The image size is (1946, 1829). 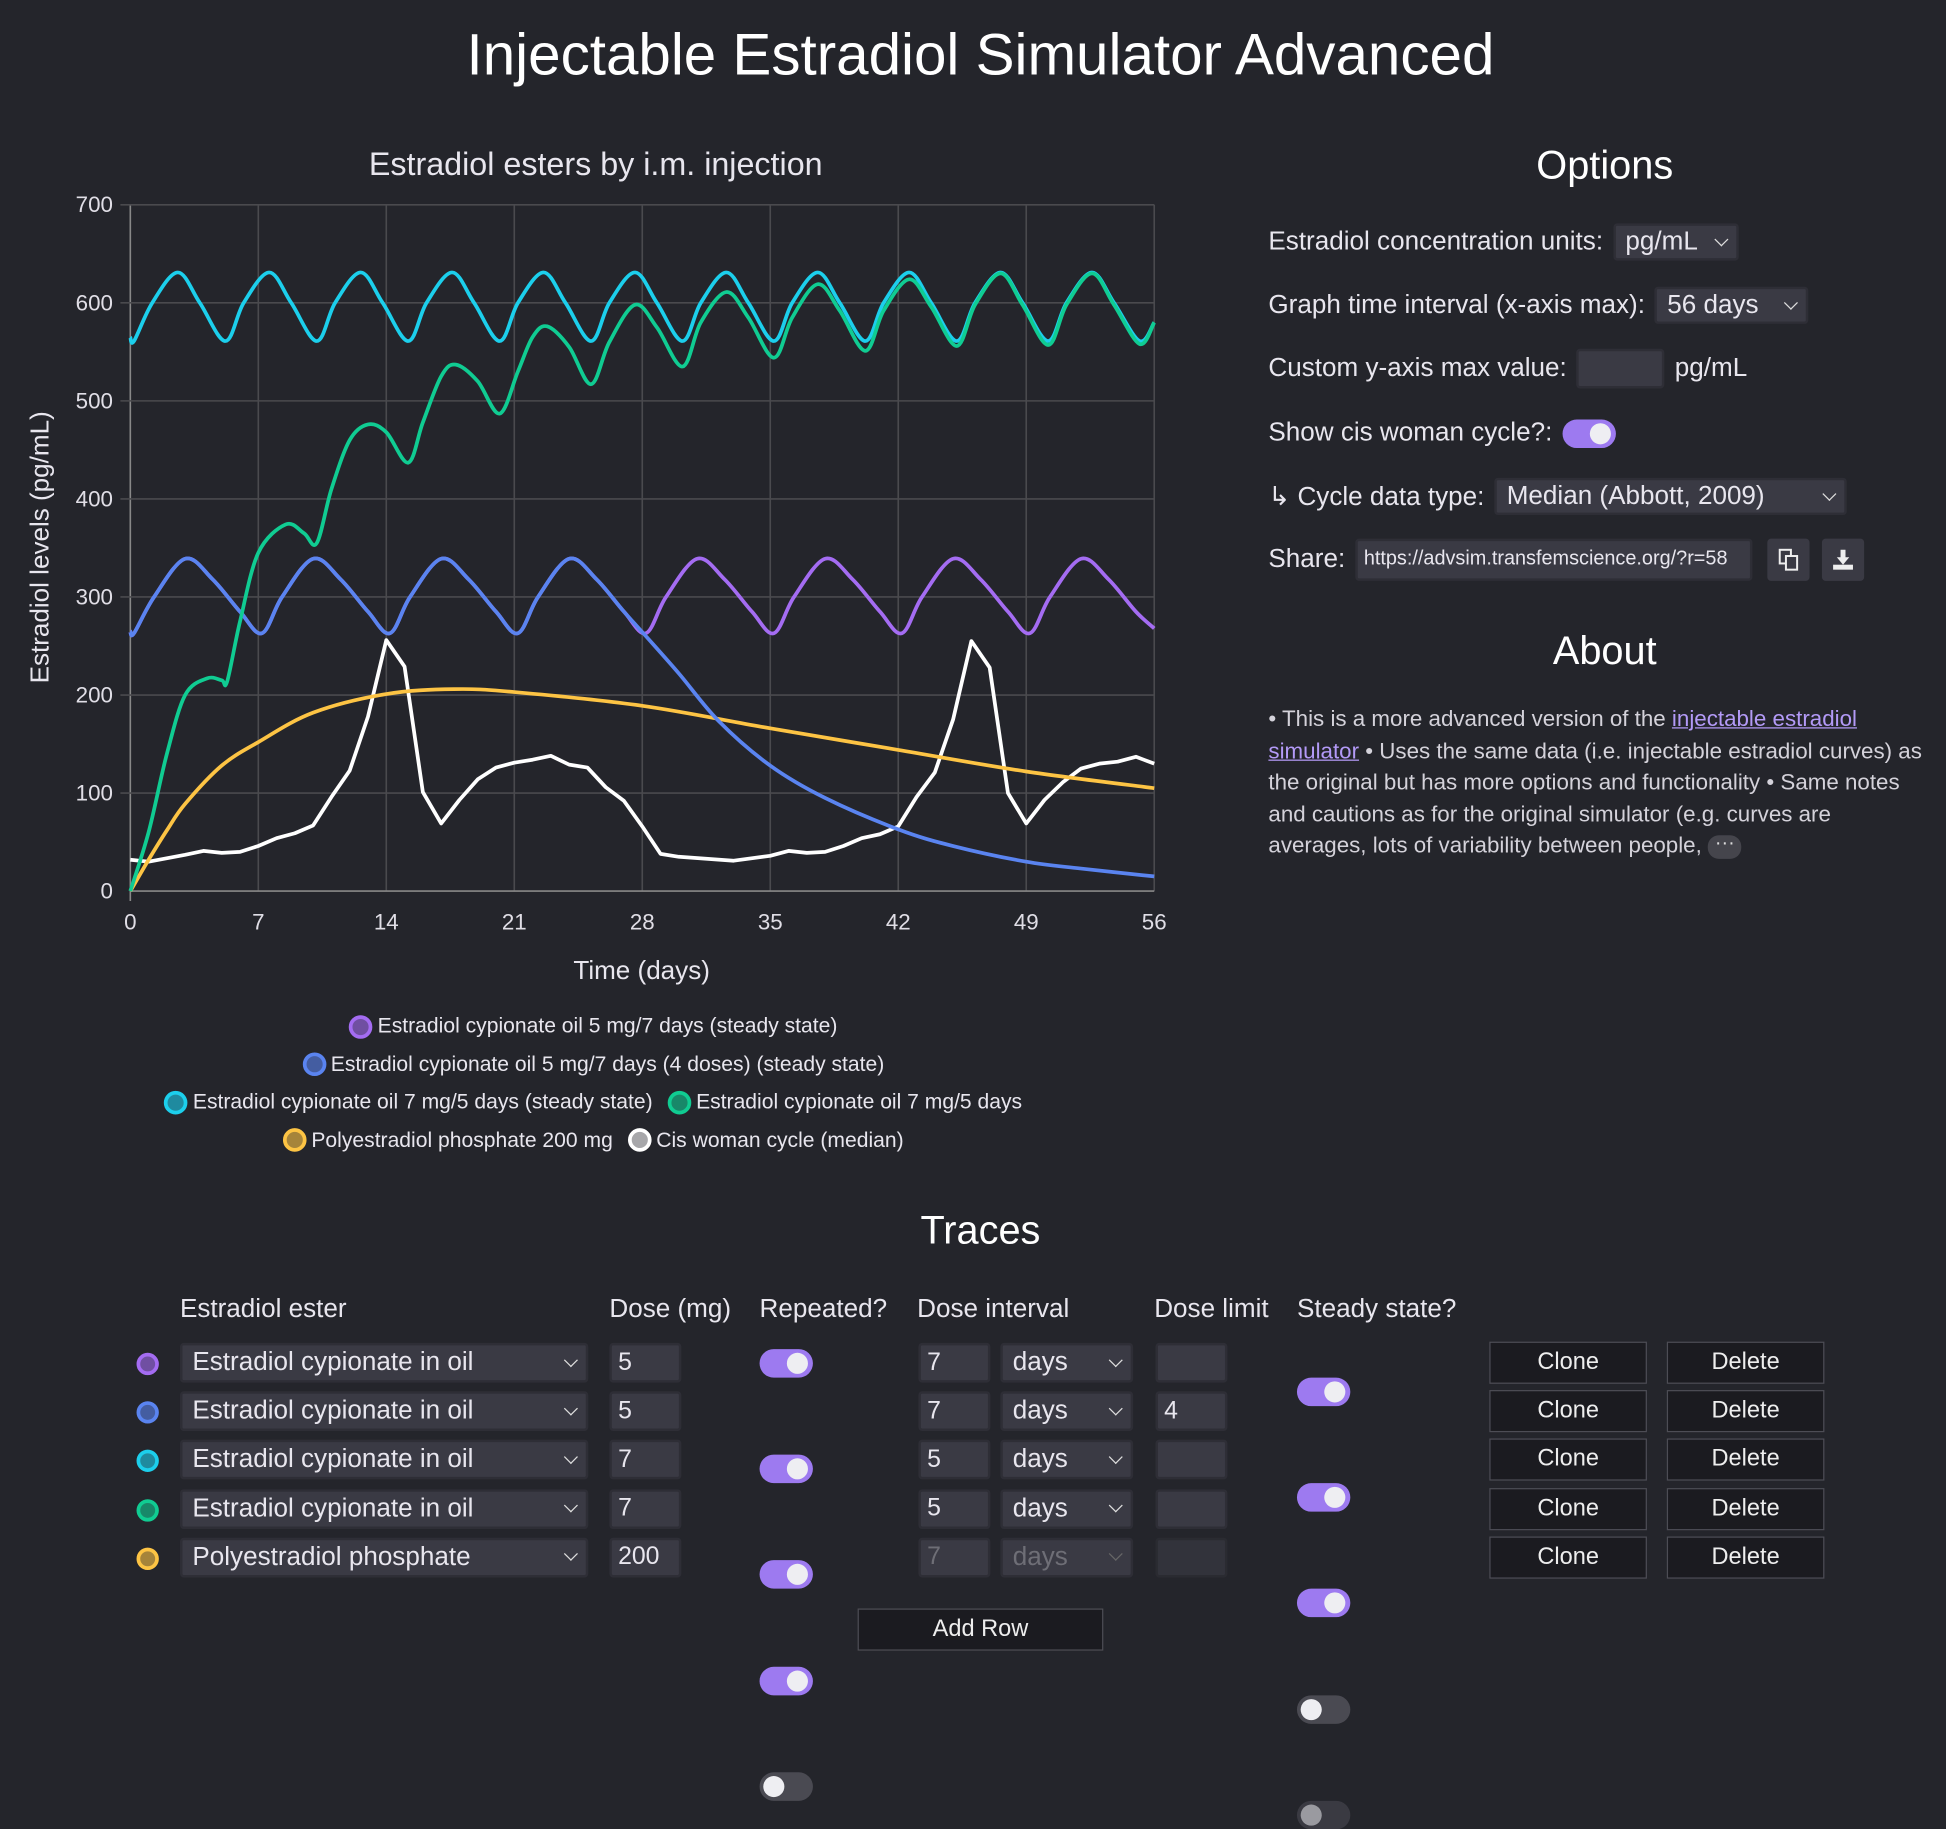 I want to click on units-value: pg/mL, so click(x=1661, y=241).